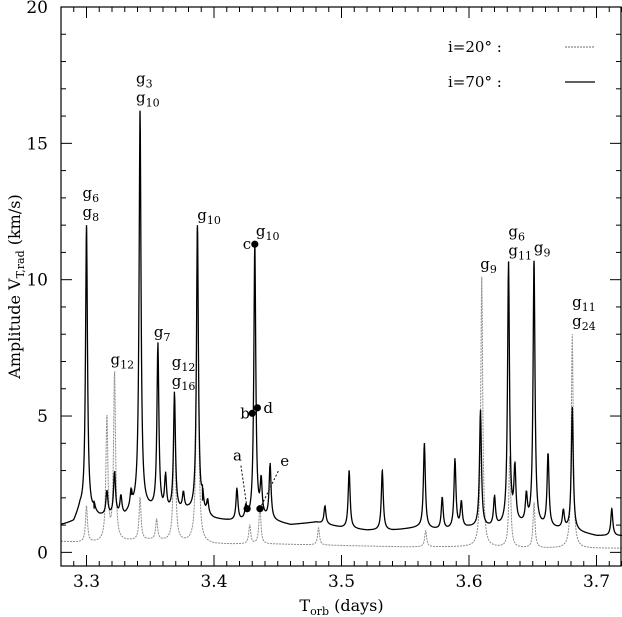 The image size is (622, 617). I want to click on x-tick-label: 3.3, so click(86, 582).